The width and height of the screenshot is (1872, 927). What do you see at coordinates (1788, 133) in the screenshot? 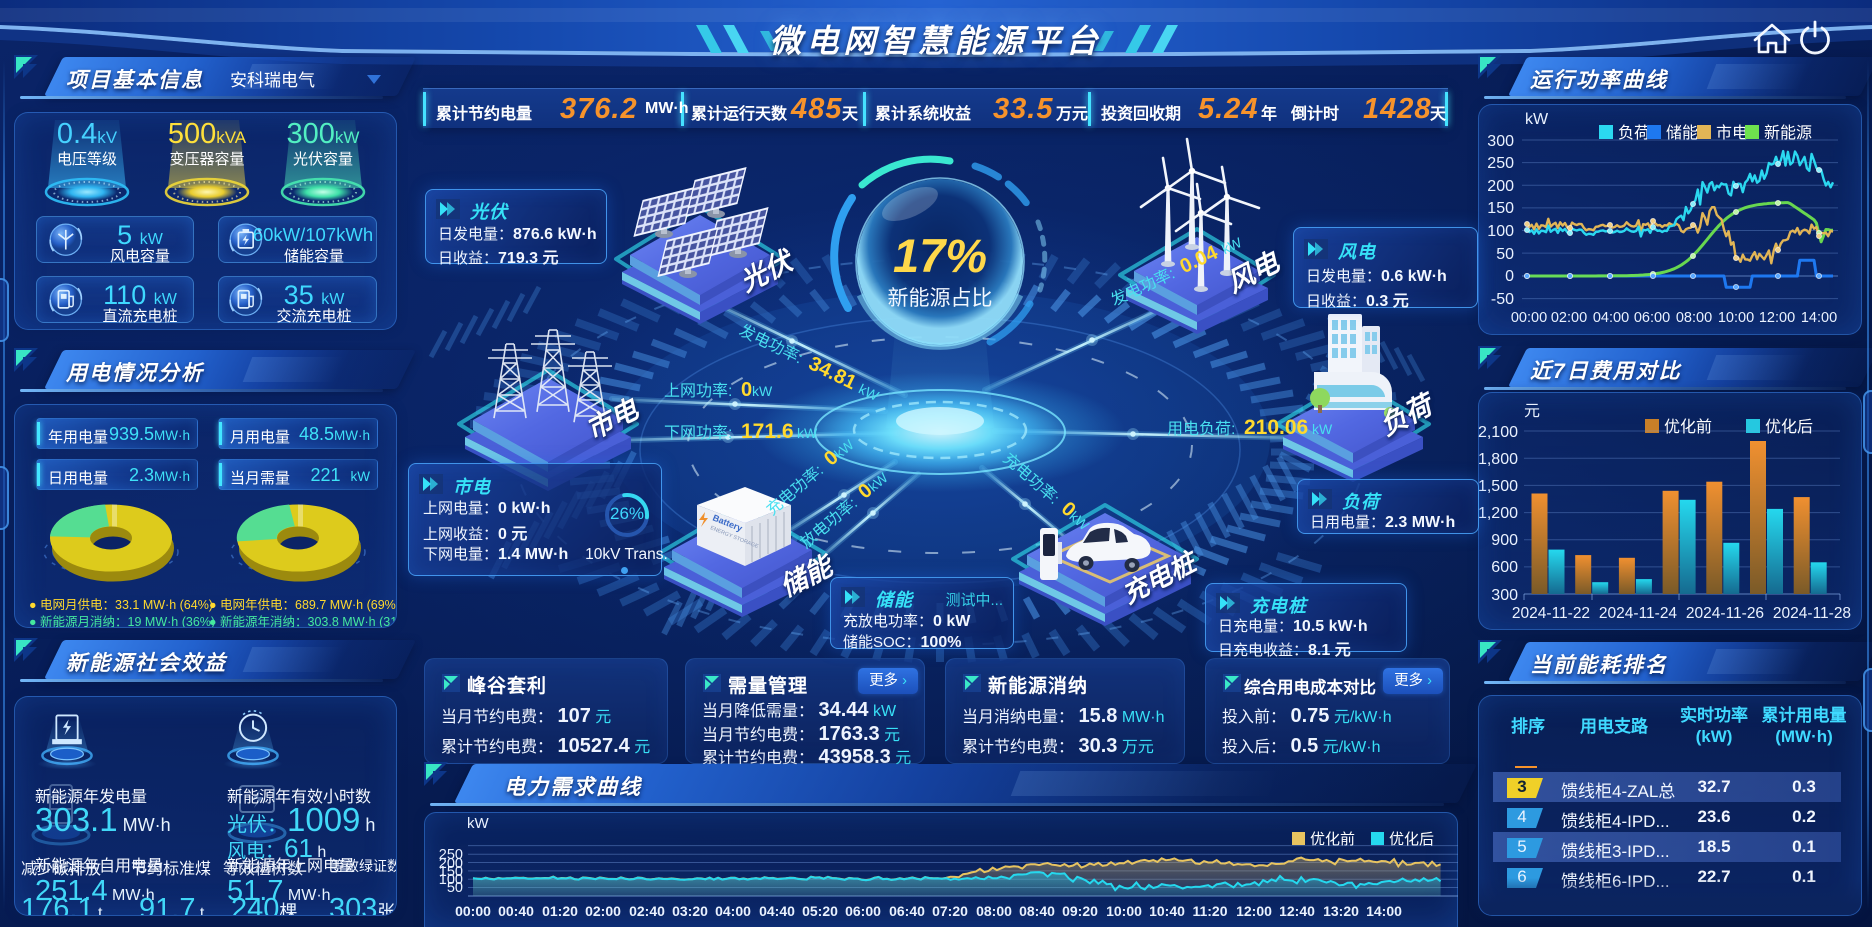
I see `svg-text: 新能源` at bounding box center [1788, 133].